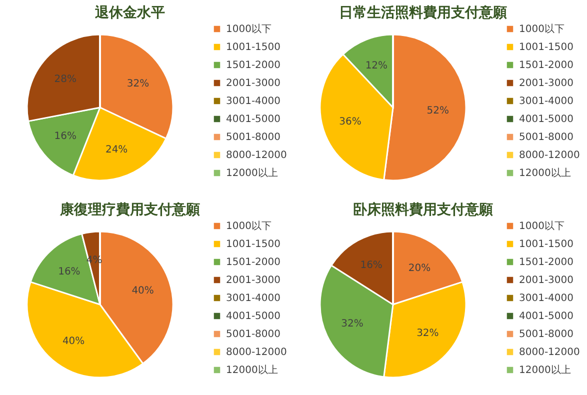  What do you see at coordinates (419, 268) in the screenshot?
I see `data-label: 20%` at bounding box center [419, 268].